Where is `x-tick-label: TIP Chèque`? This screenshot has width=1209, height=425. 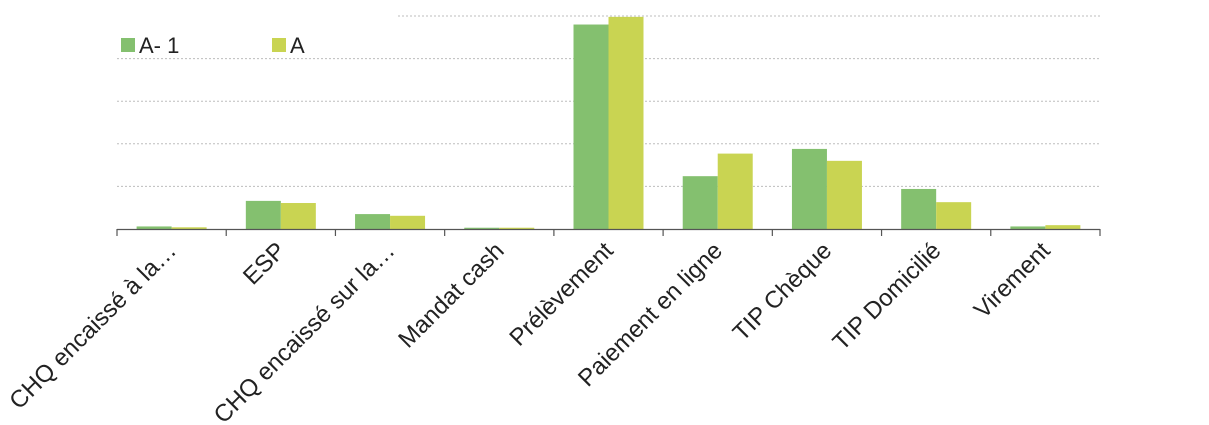
x-tick-label: TIP Chèque is located at coordinates (782, 291).